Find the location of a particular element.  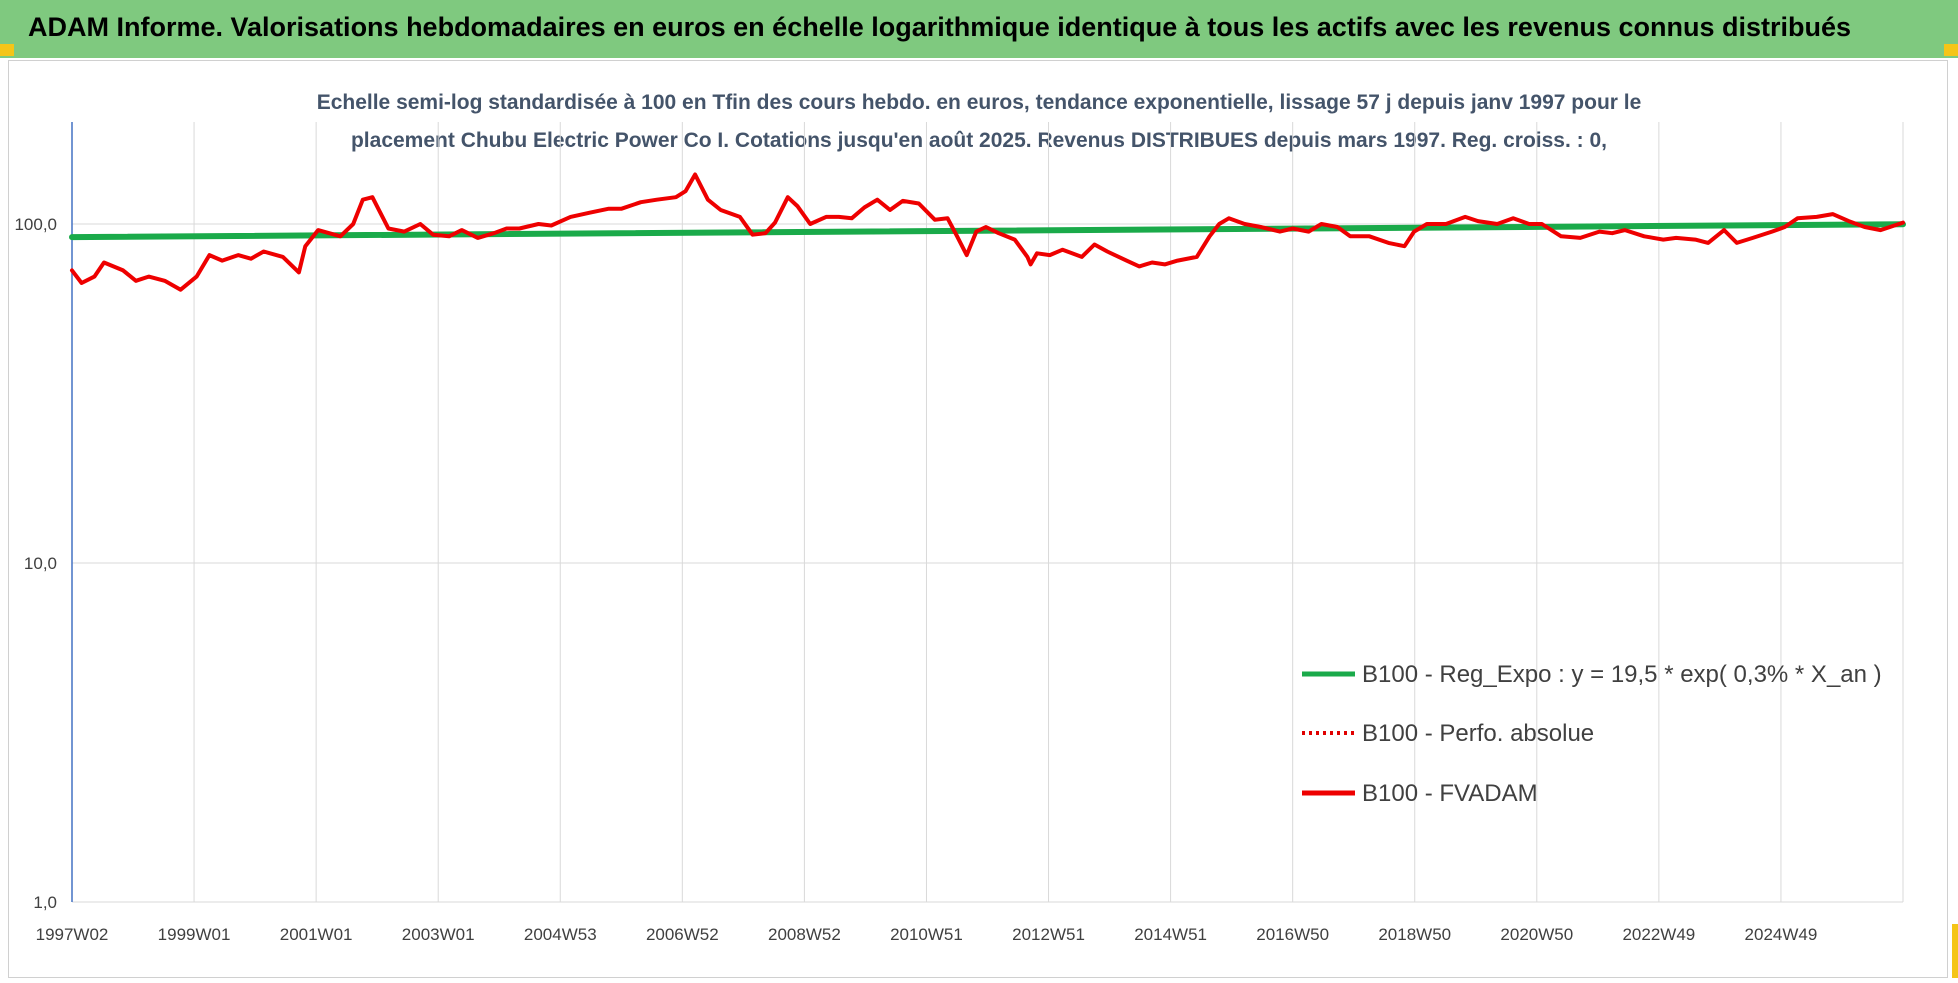

x-tick-label: 2018W50 is located at coordinates (1414, 934).